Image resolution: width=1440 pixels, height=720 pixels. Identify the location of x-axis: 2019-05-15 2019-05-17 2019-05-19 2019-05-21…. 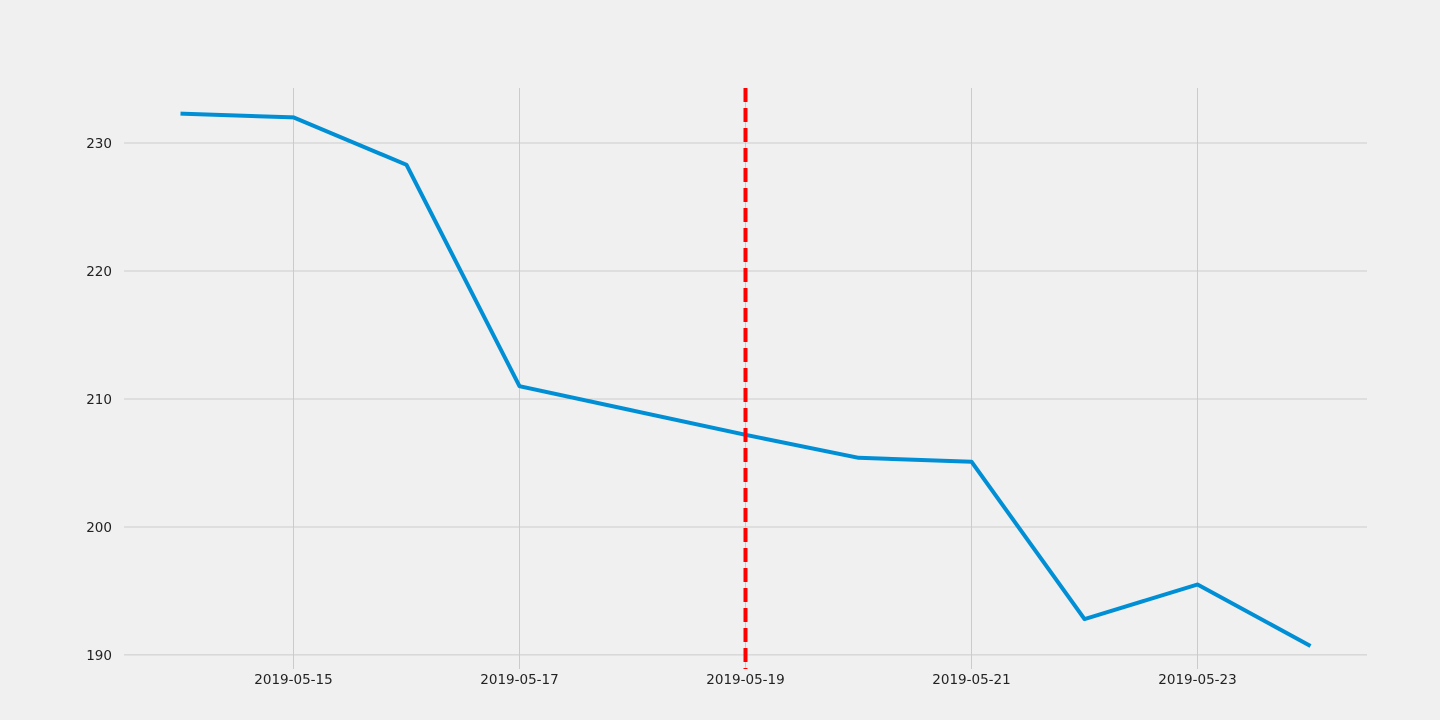
(745, 680).